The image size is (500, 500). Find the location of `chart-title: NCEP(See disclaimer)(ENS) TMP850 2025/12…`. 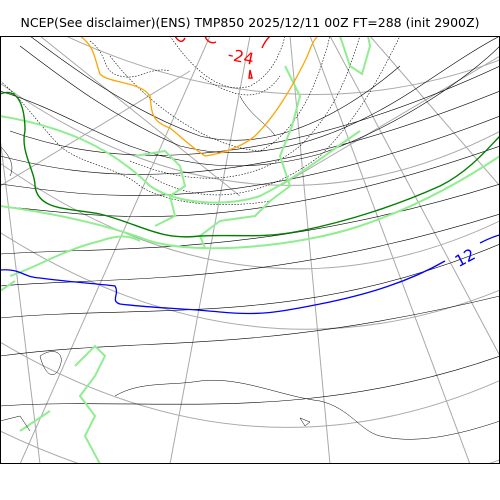

chart-title: NCEP(See disclaimer)(ENS) TMP850 2025/12… is located at coordinates (250, 22).